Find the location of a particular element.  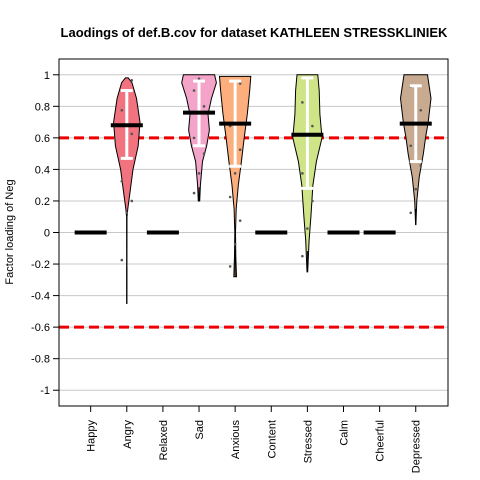

category-sad is located at coordinates (199, 138).